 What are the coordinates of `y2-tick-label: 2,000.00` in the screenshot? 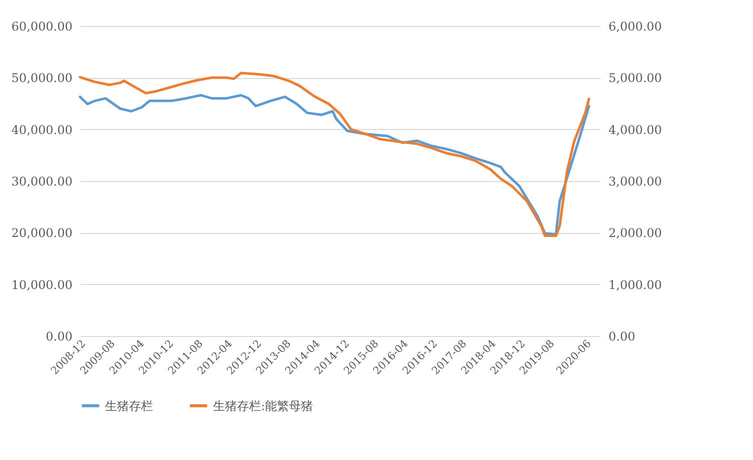 It's located at (635, 233).